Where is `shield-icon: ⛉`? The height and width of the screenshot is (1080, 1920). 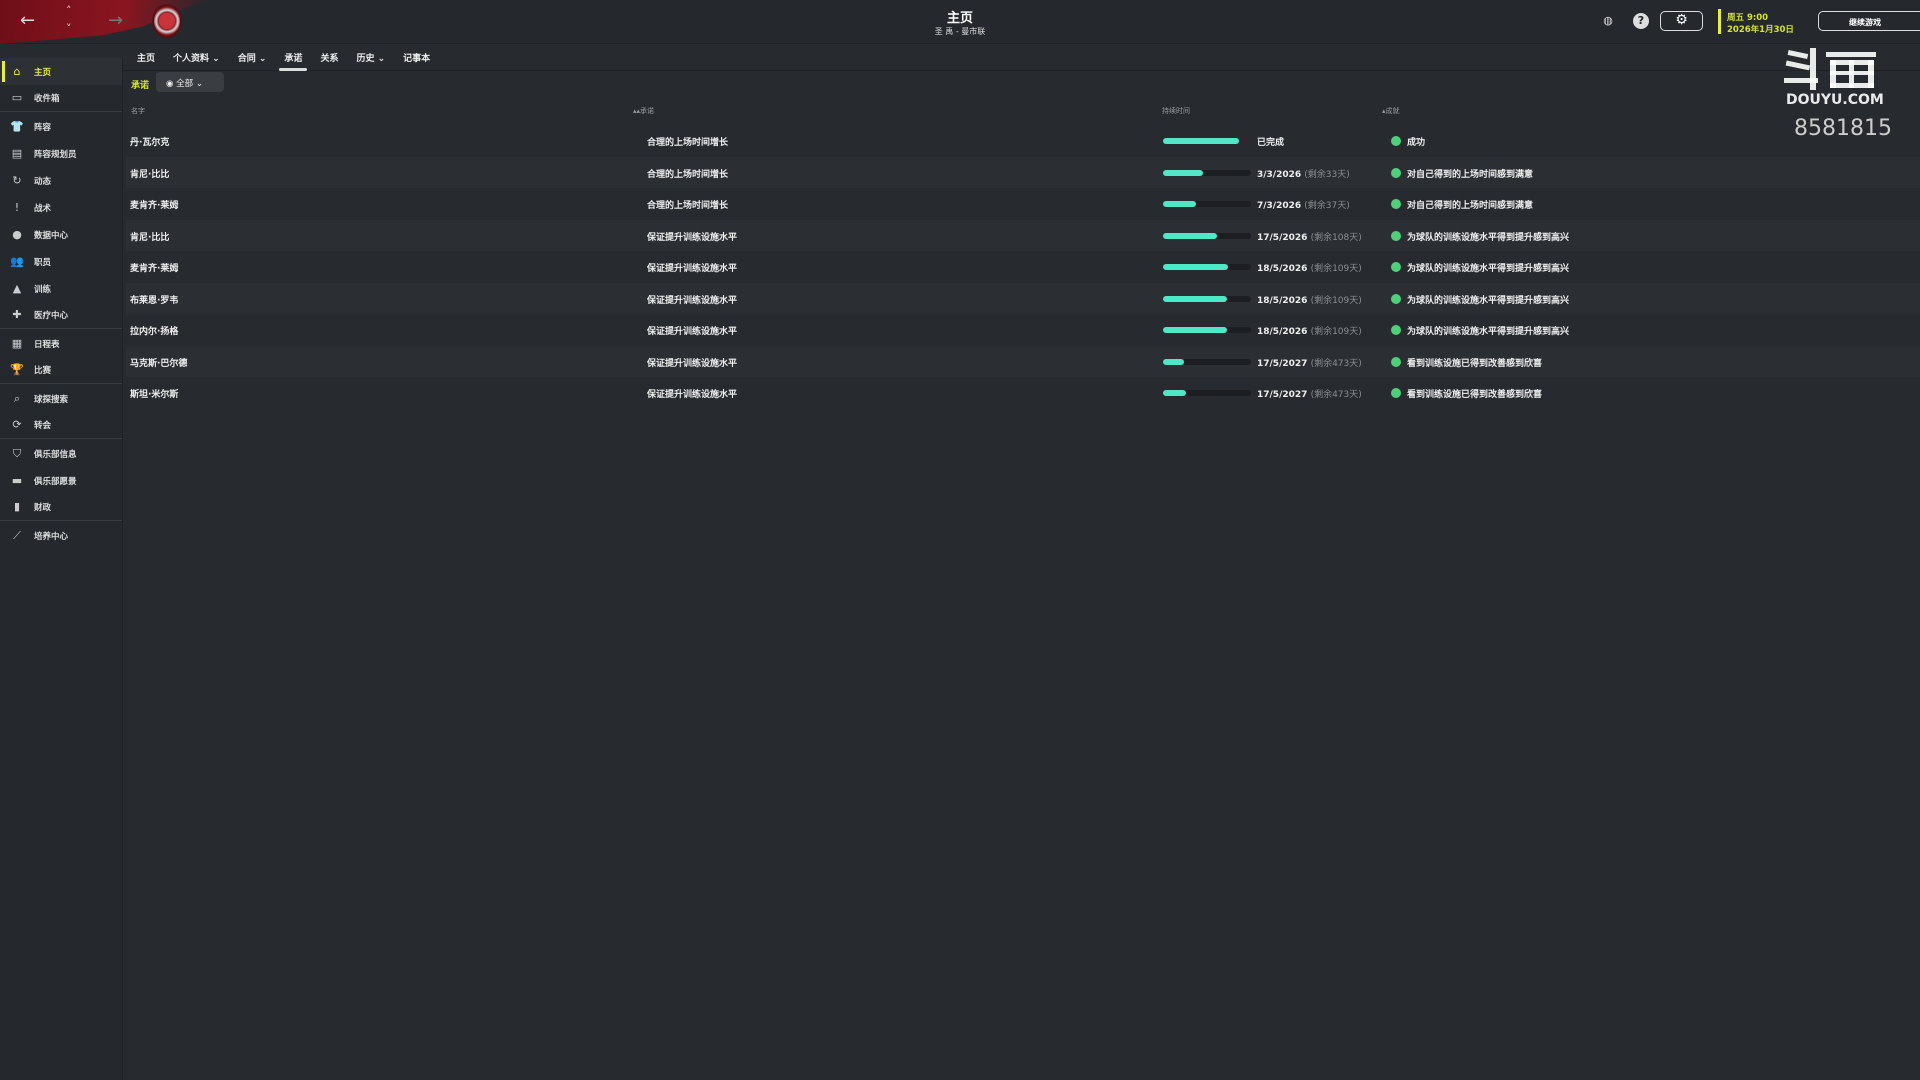 shield-icon: ⛉ is located at coordinates (17, 453).